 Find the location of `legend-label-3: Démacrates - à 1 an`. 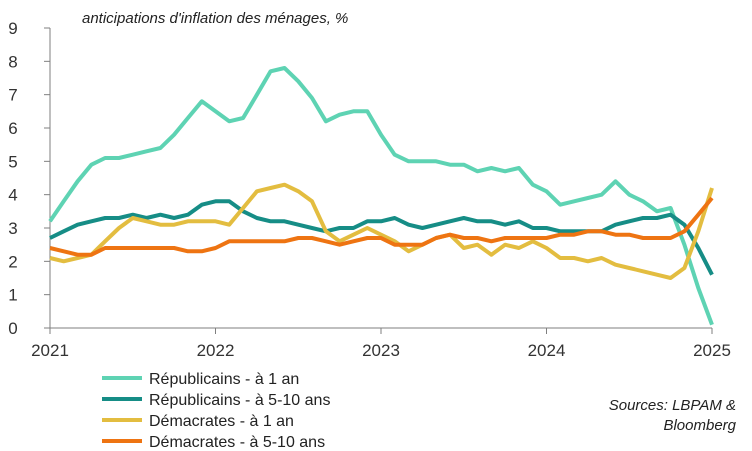

legend-label-3: Démacrates - à 1 an is located at coordinates (221, 421).